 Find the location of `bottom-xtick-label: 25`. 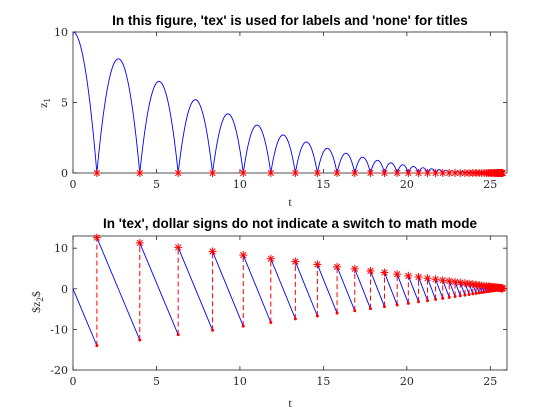

bottom-xtick-label: 25 is located at coordinates (490, 381).